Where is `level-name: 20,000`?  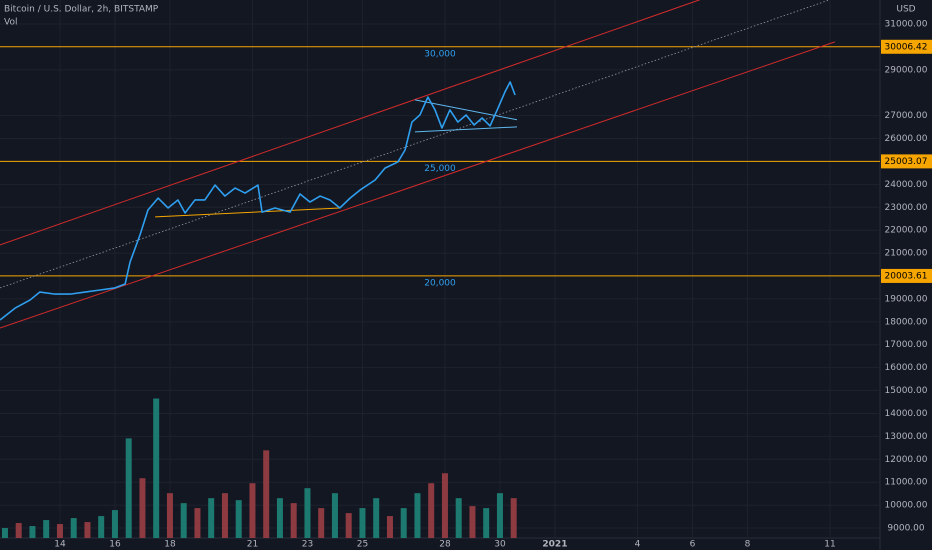
level-name: 20,000 is located at coordinates (440, 283).